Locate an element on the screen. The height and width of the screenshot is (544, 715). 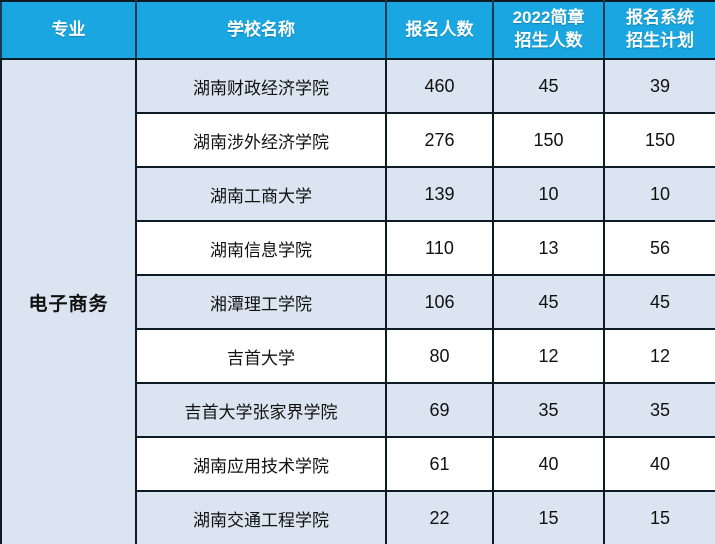
table-row: 湖南工商大学 139 10 10 is located at coordinates (358, 194).